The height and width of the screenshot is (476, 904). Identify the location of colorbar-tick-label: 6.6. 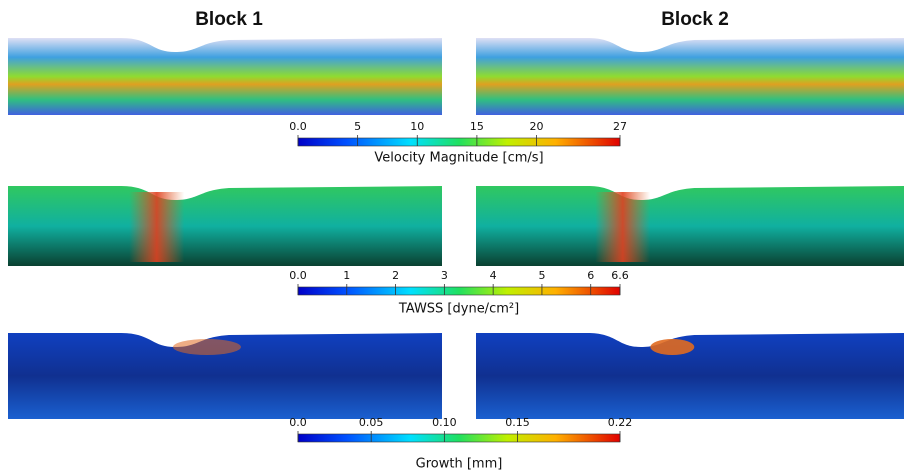
(620, 275).